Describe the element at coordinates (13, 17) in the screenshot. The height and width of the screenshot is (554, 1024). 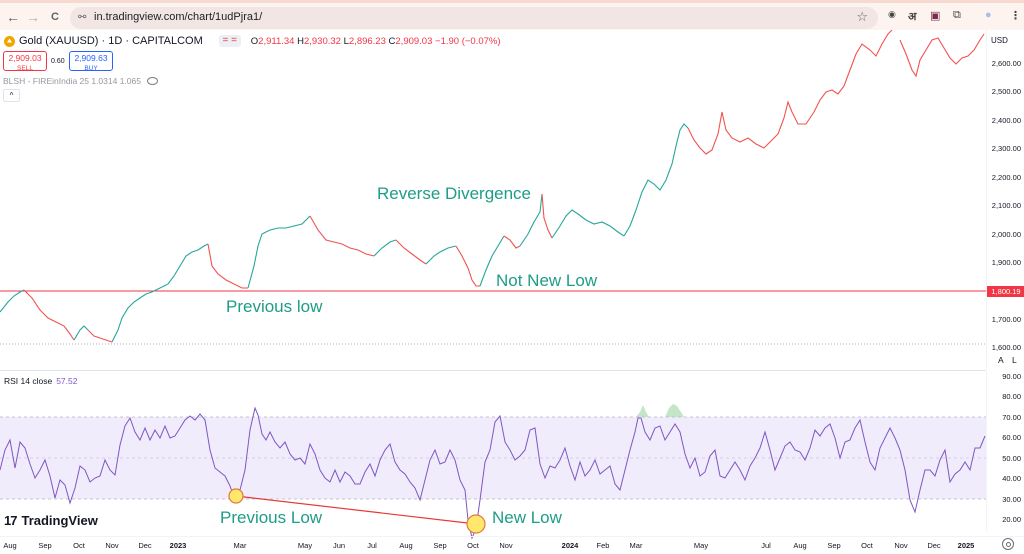
I see `back-icon: ←` at that location.